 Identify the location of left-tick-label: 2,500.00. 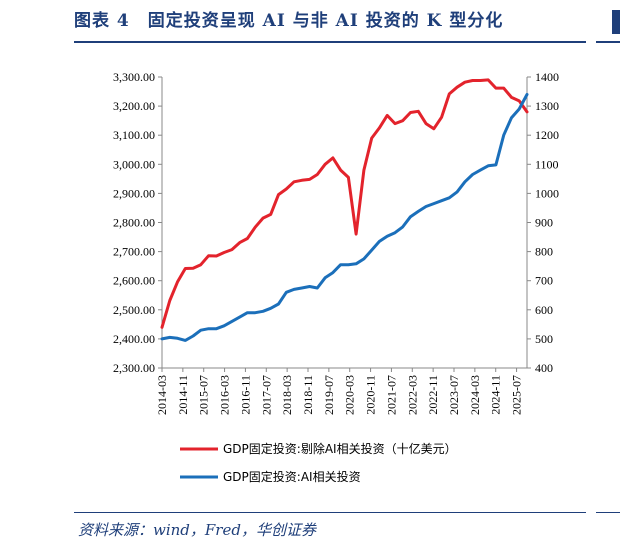
(134, 310).